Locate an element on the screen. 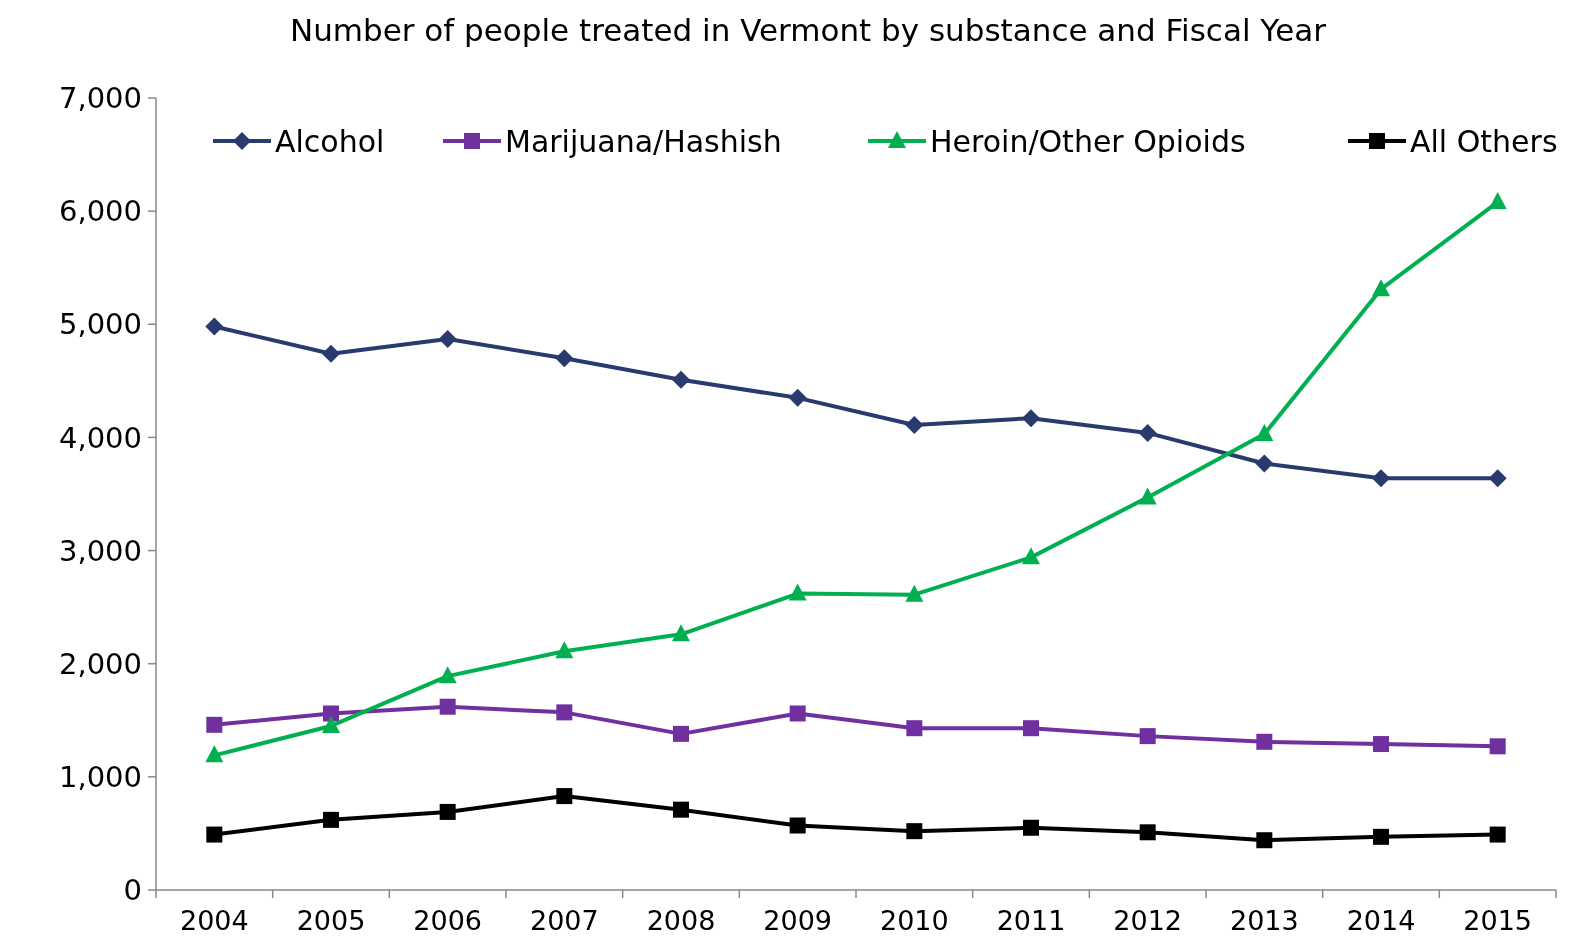 This screenshot has height=942, width=1593. y-tick-label: 0 is located at coordinates (132, 890).